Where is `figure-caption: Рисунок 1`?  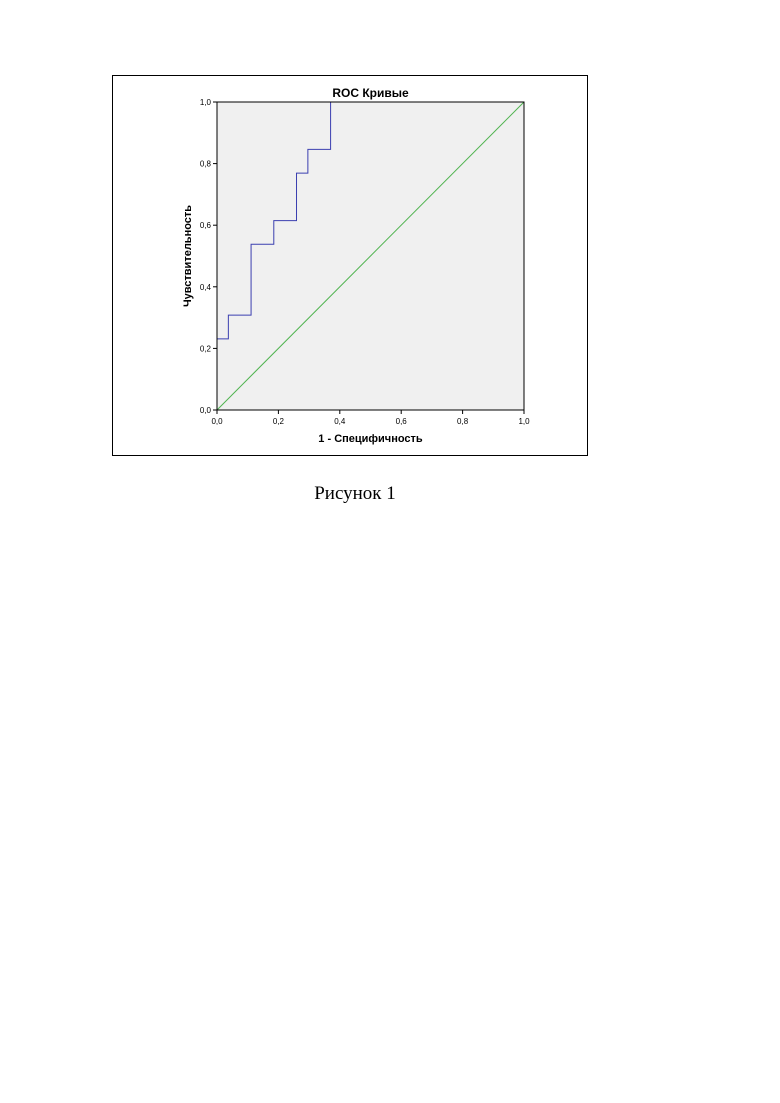 figure-caption: Рисунок 1 is located at coordinates (355, 494).